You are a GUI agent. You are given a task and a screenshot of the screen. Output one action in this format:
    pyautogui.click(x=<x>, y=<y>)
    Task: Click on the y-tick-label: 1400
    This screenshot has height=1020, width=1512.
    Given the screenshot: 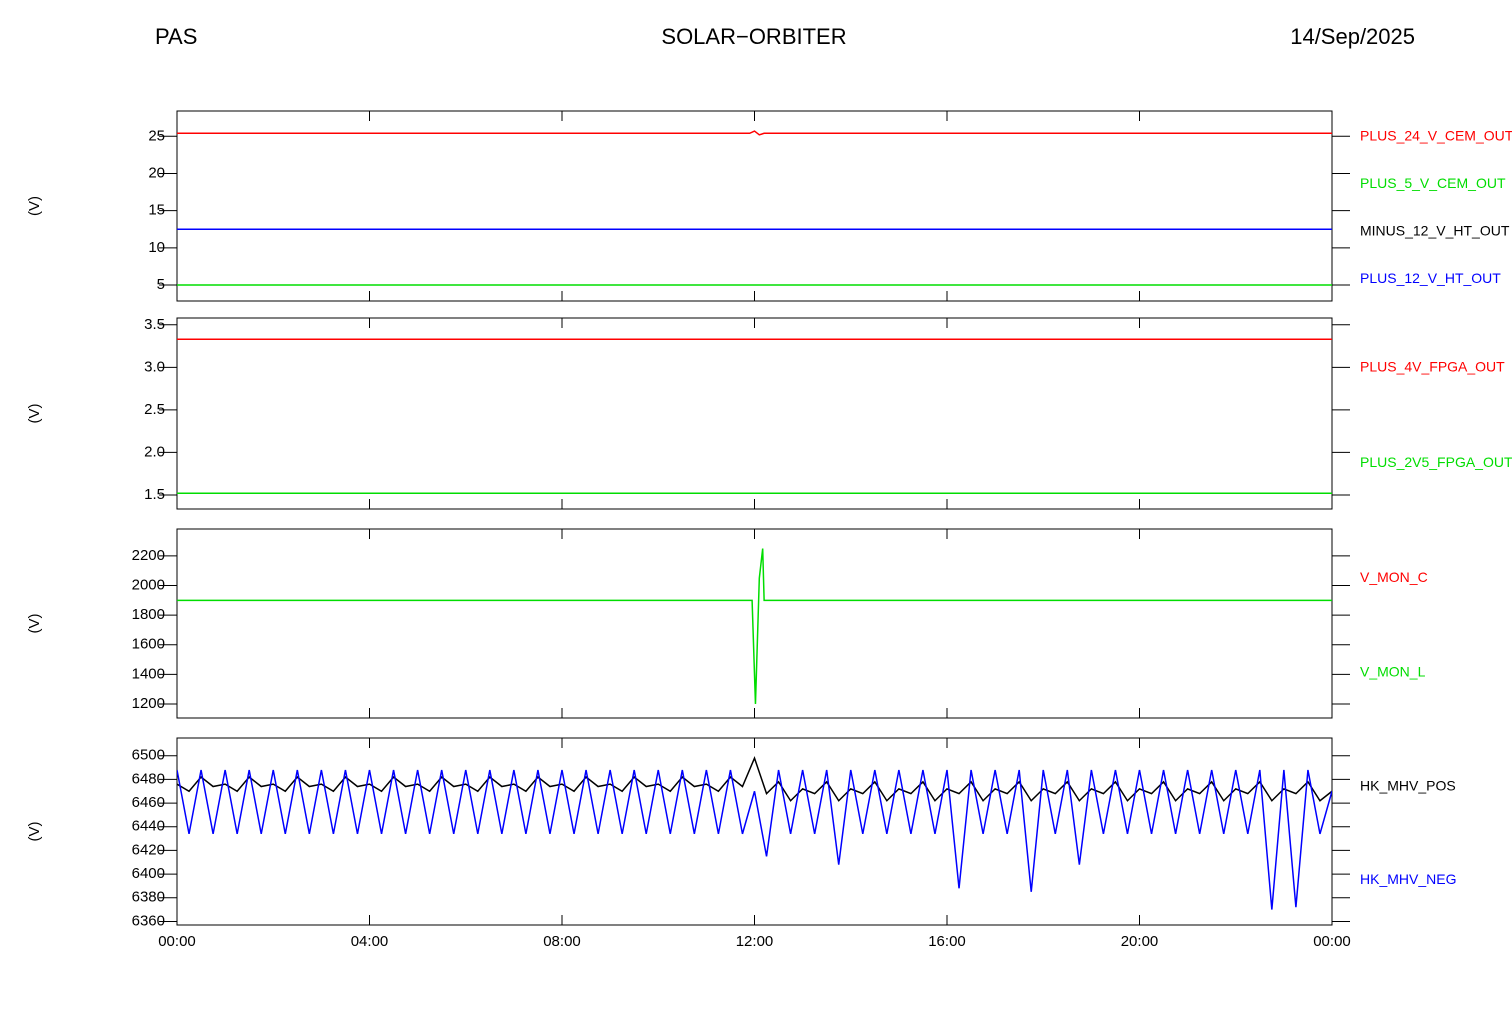 What is the action you would take?
    pyautogui.click(x=148, y=673)
    